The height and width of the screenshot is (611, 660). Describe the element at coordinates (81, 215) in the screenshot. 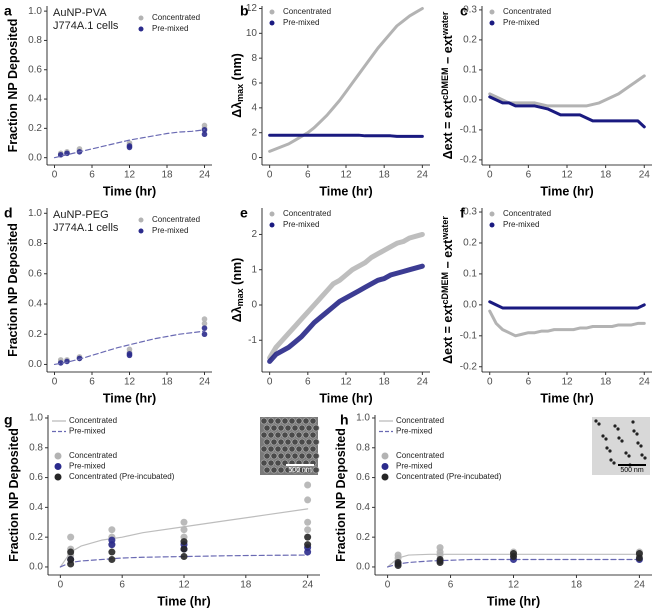

I see `annotation: AuNP-PEG` at that location.